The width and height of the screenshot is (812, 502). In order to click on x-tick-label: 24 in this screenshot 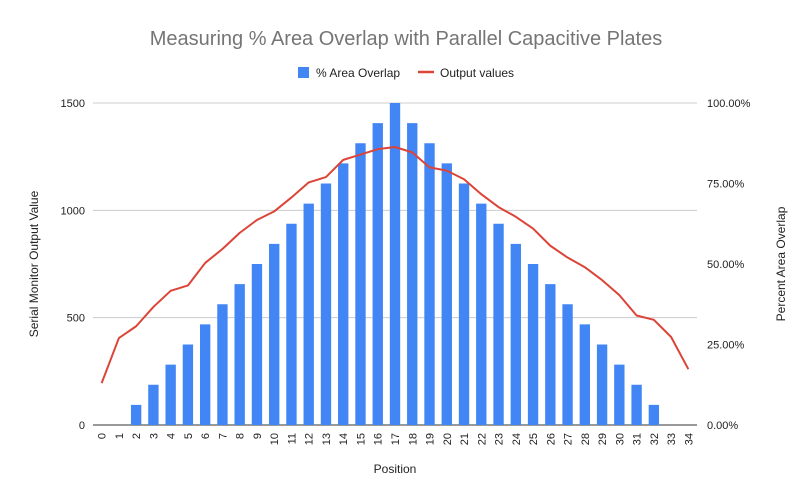, I will do `click(517, 439)`.